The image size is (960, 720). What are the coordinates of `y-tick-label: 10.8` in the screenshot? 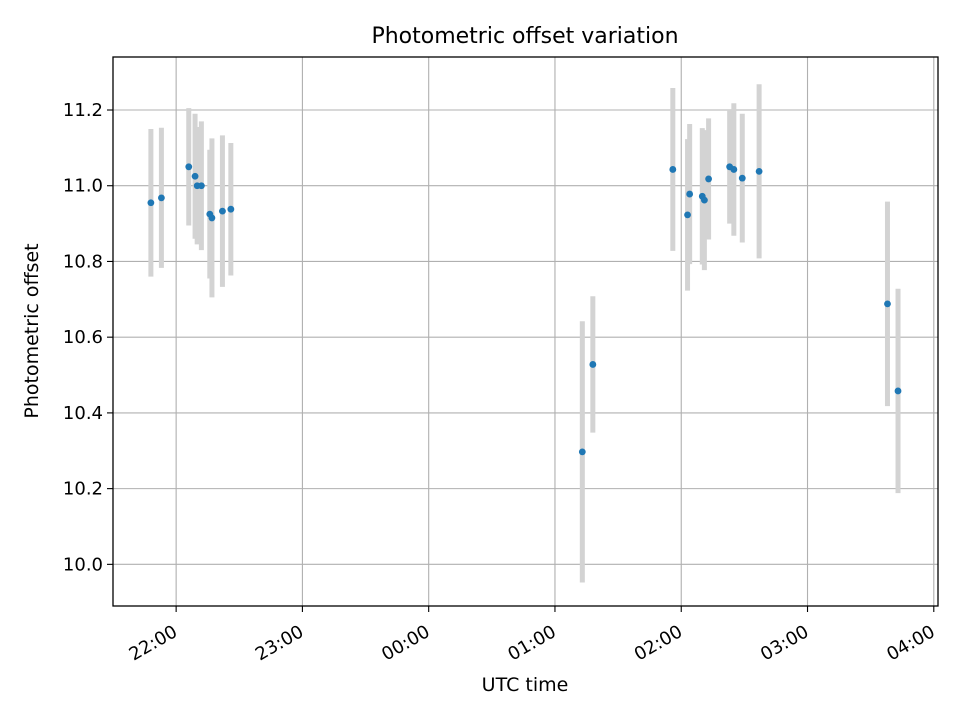 It's located at (83, 261).